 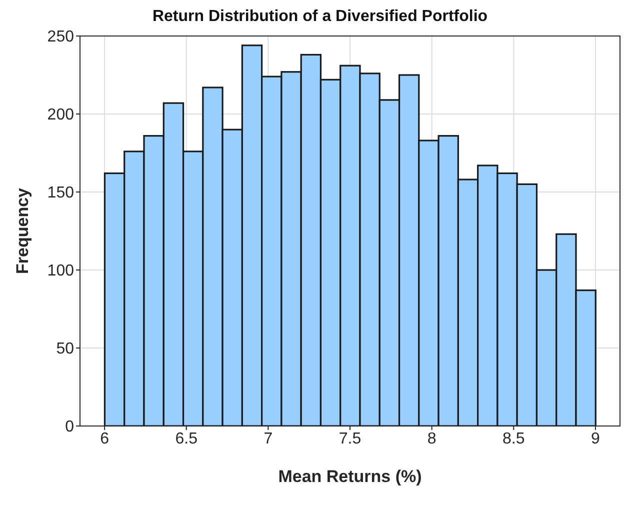 What do you see at coordinates (105, 439) in the screenshot?
I see `x-tick-label: 6` at bounding box center [105, 439].